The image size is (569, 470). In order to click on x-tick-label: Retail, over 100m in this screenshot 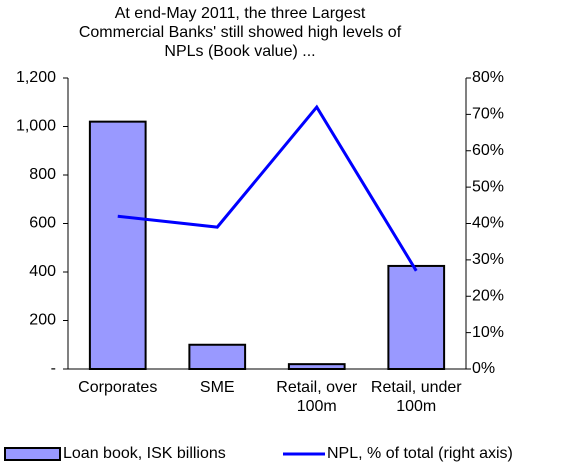, I will do `click(317, 397)`.